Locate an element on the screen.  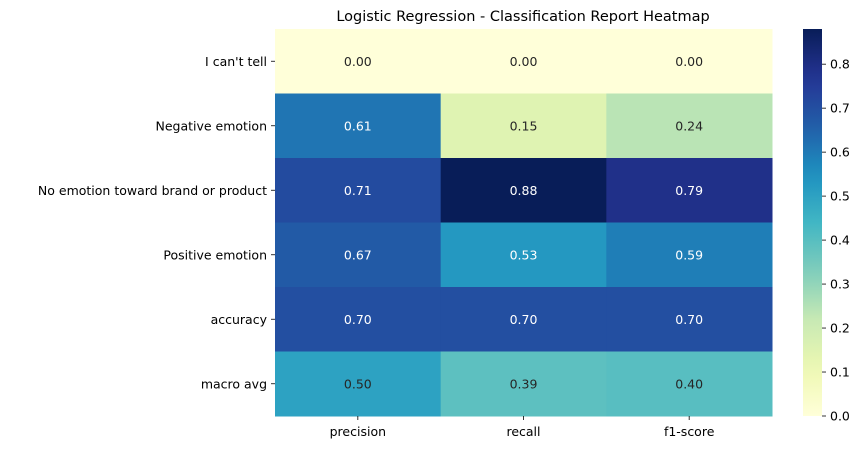
colorbar: 0.0 0.1 0.2 0.3 0.4 0.5 0.6 0.7 0.8 is located at coordinates (826, 226).